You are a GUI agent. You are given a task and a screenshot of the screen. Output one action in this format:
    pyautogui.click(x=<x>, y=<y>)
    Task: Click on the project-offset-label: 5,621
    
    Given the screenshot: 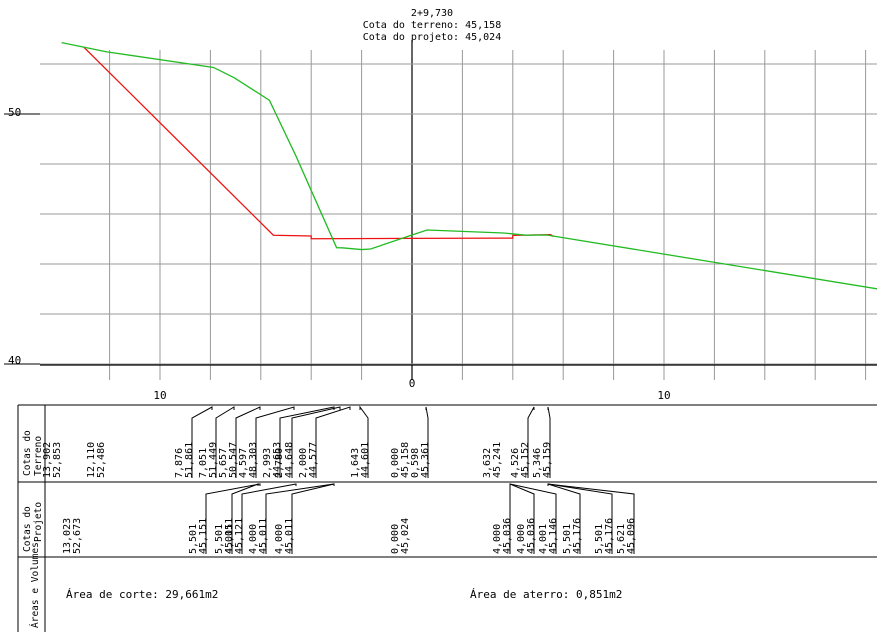 What is the action you would take?
    pyautogui.click(x=621, y=539)
    